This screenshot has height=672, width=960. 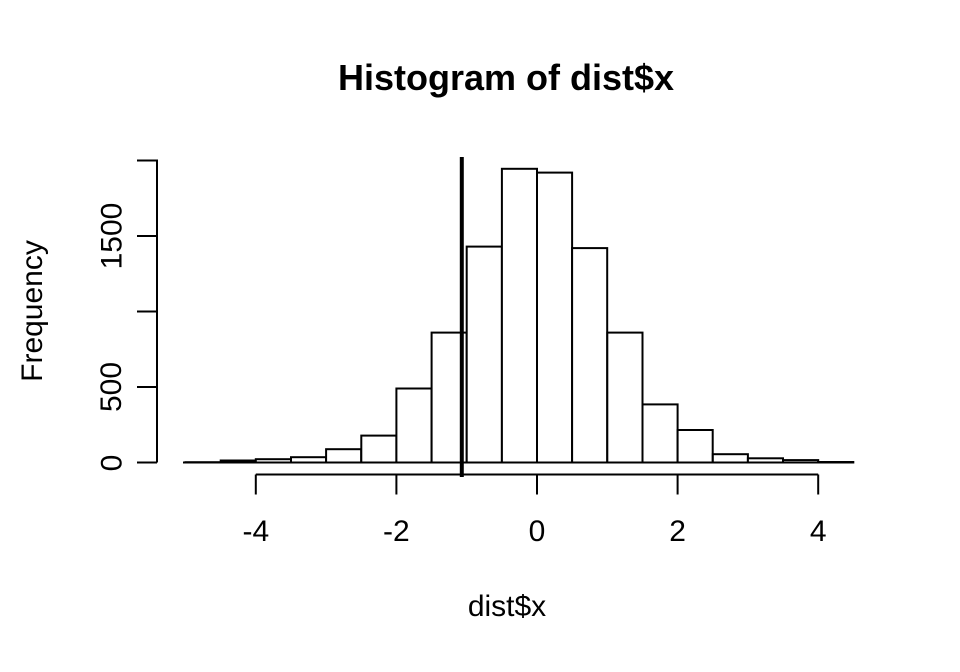 What do you see at coordinates (111, 236) in the screenshot?
I see `y-tick-label: 1500` at bounding box center [111, 236].